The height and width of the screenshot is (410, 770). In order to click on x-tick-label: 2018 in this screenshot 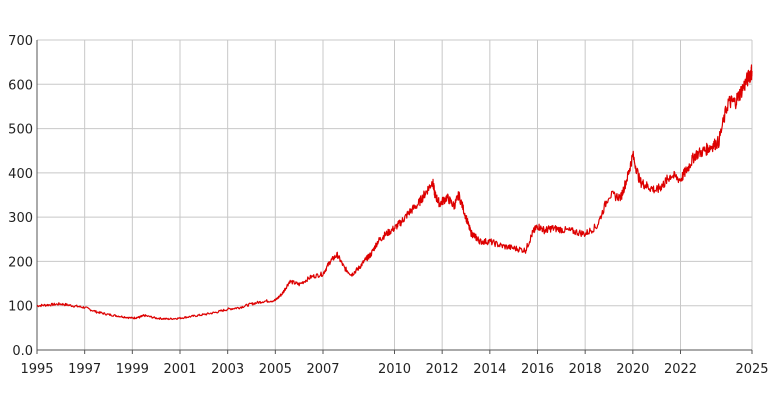, I will do `click(585, 369)`.